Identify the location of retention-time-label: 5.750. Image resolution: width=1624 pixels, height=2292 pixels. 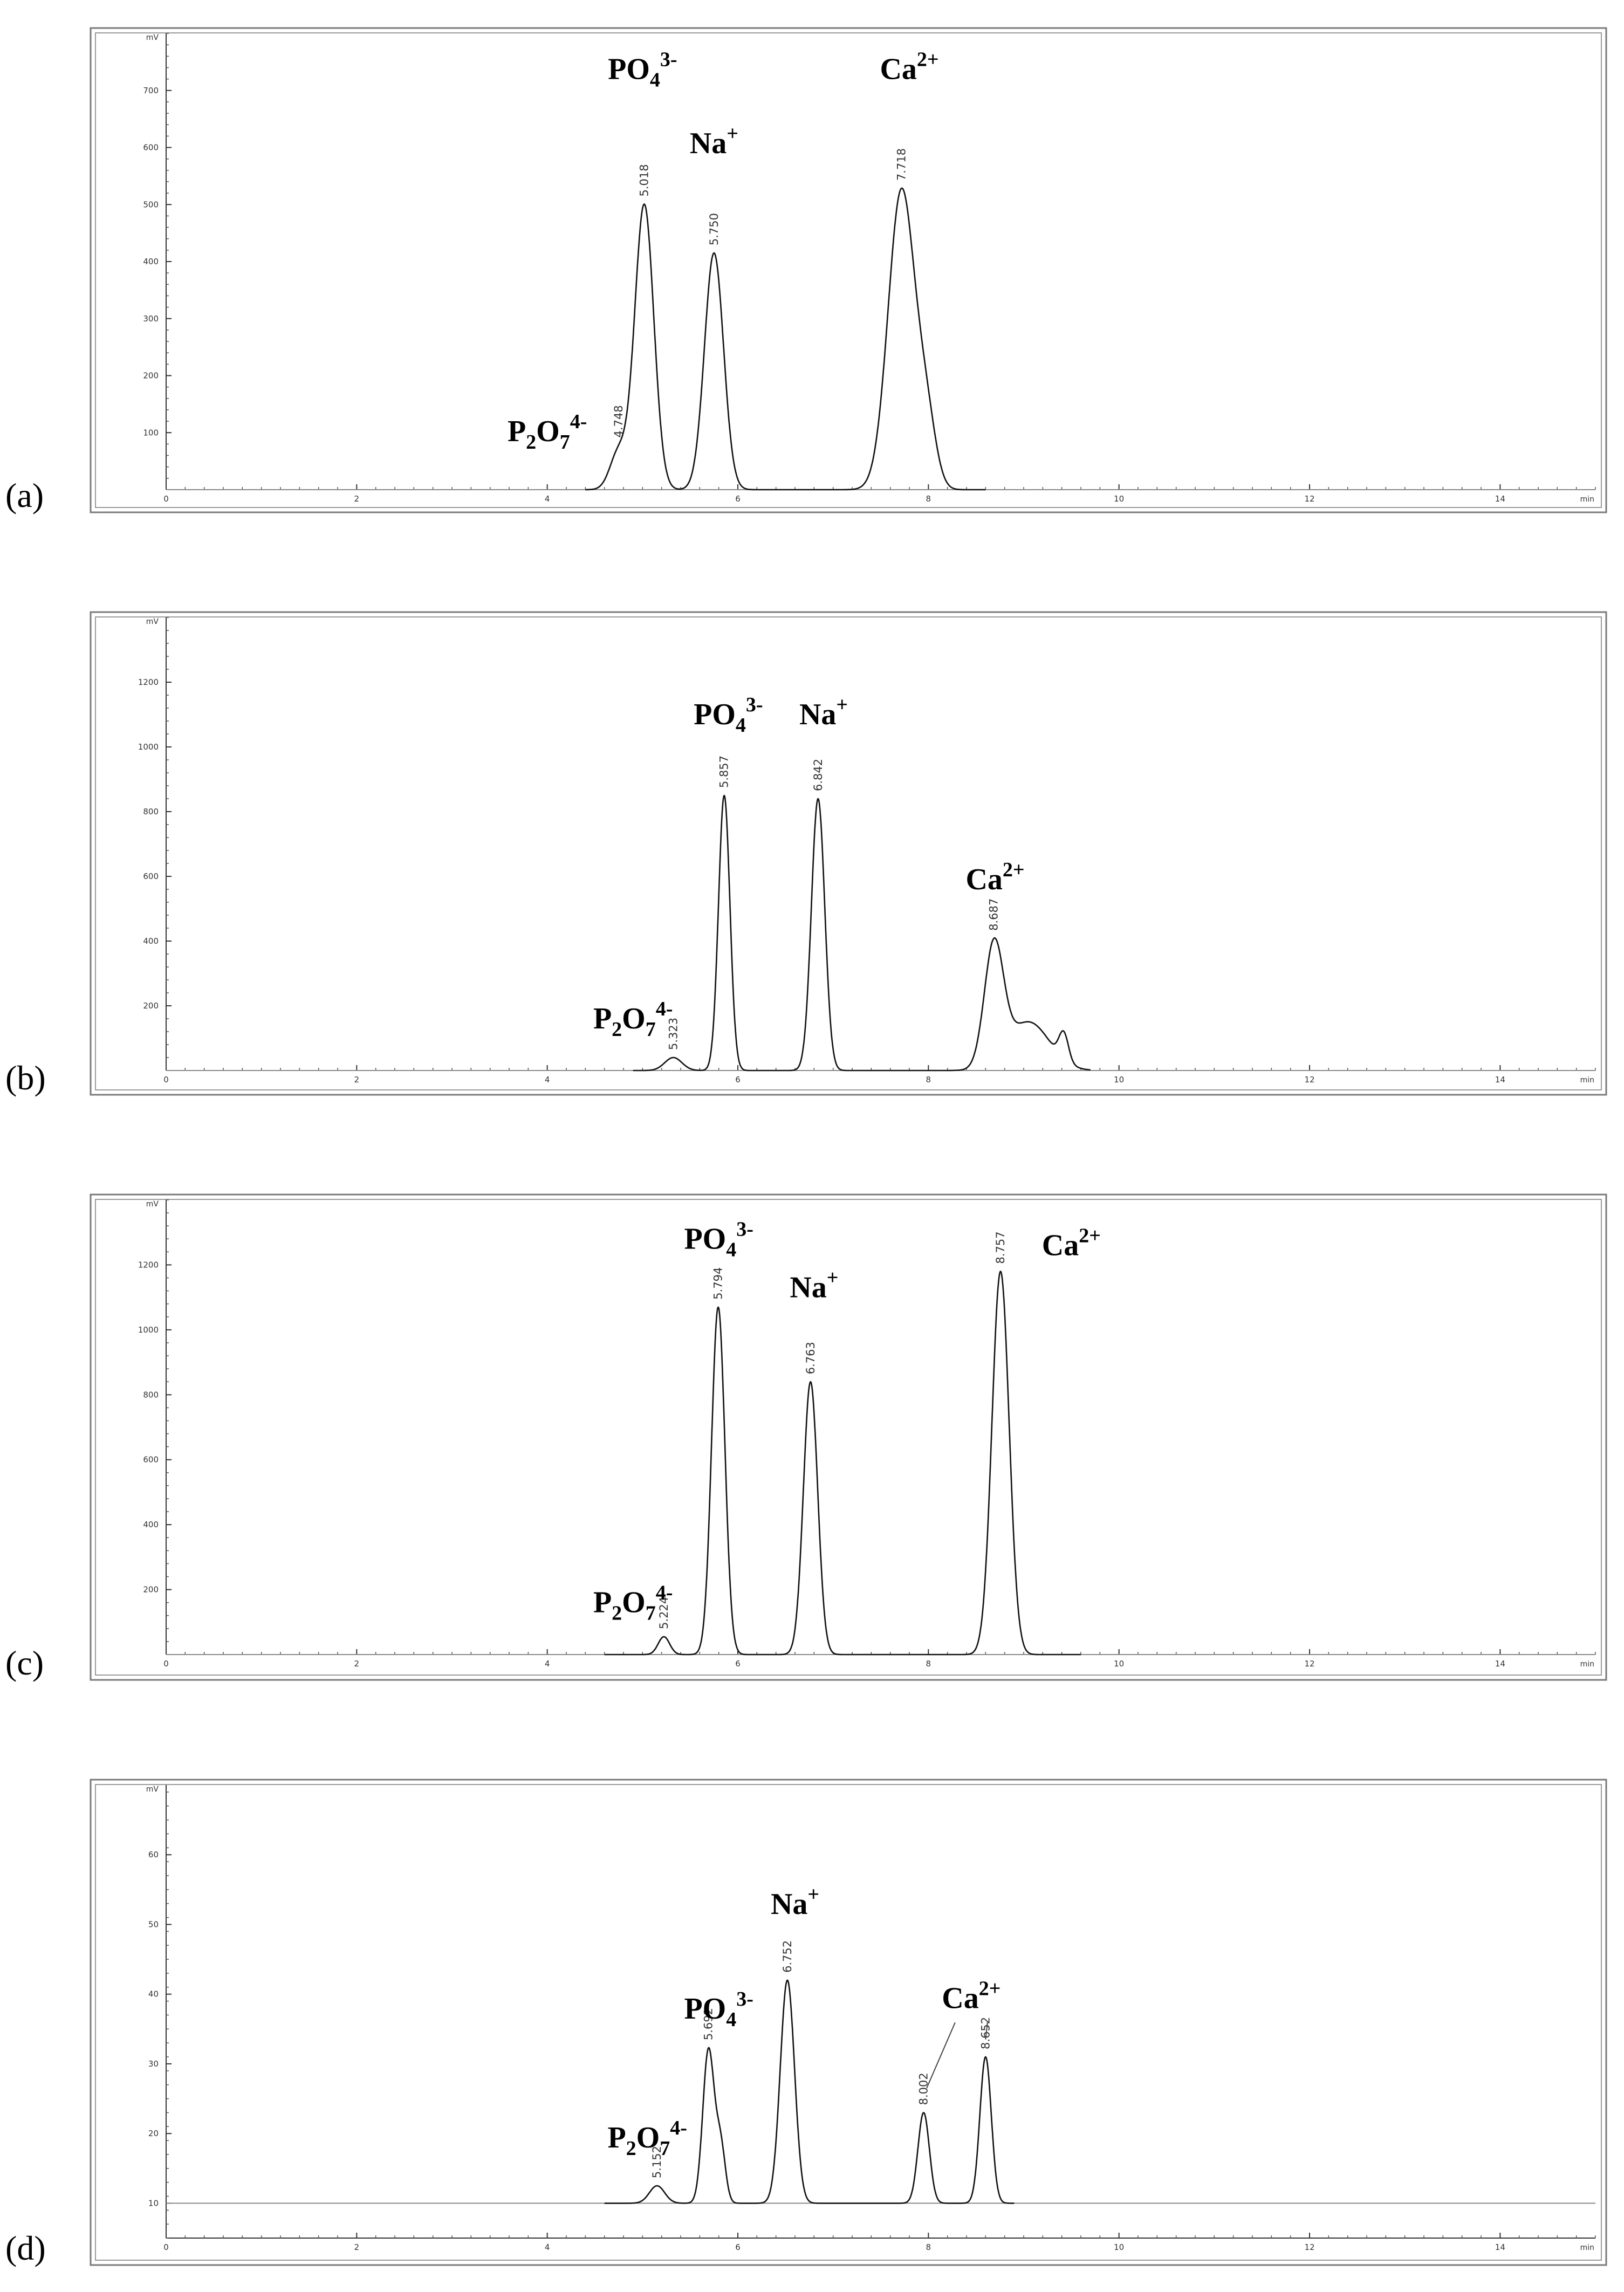
(714, 229).